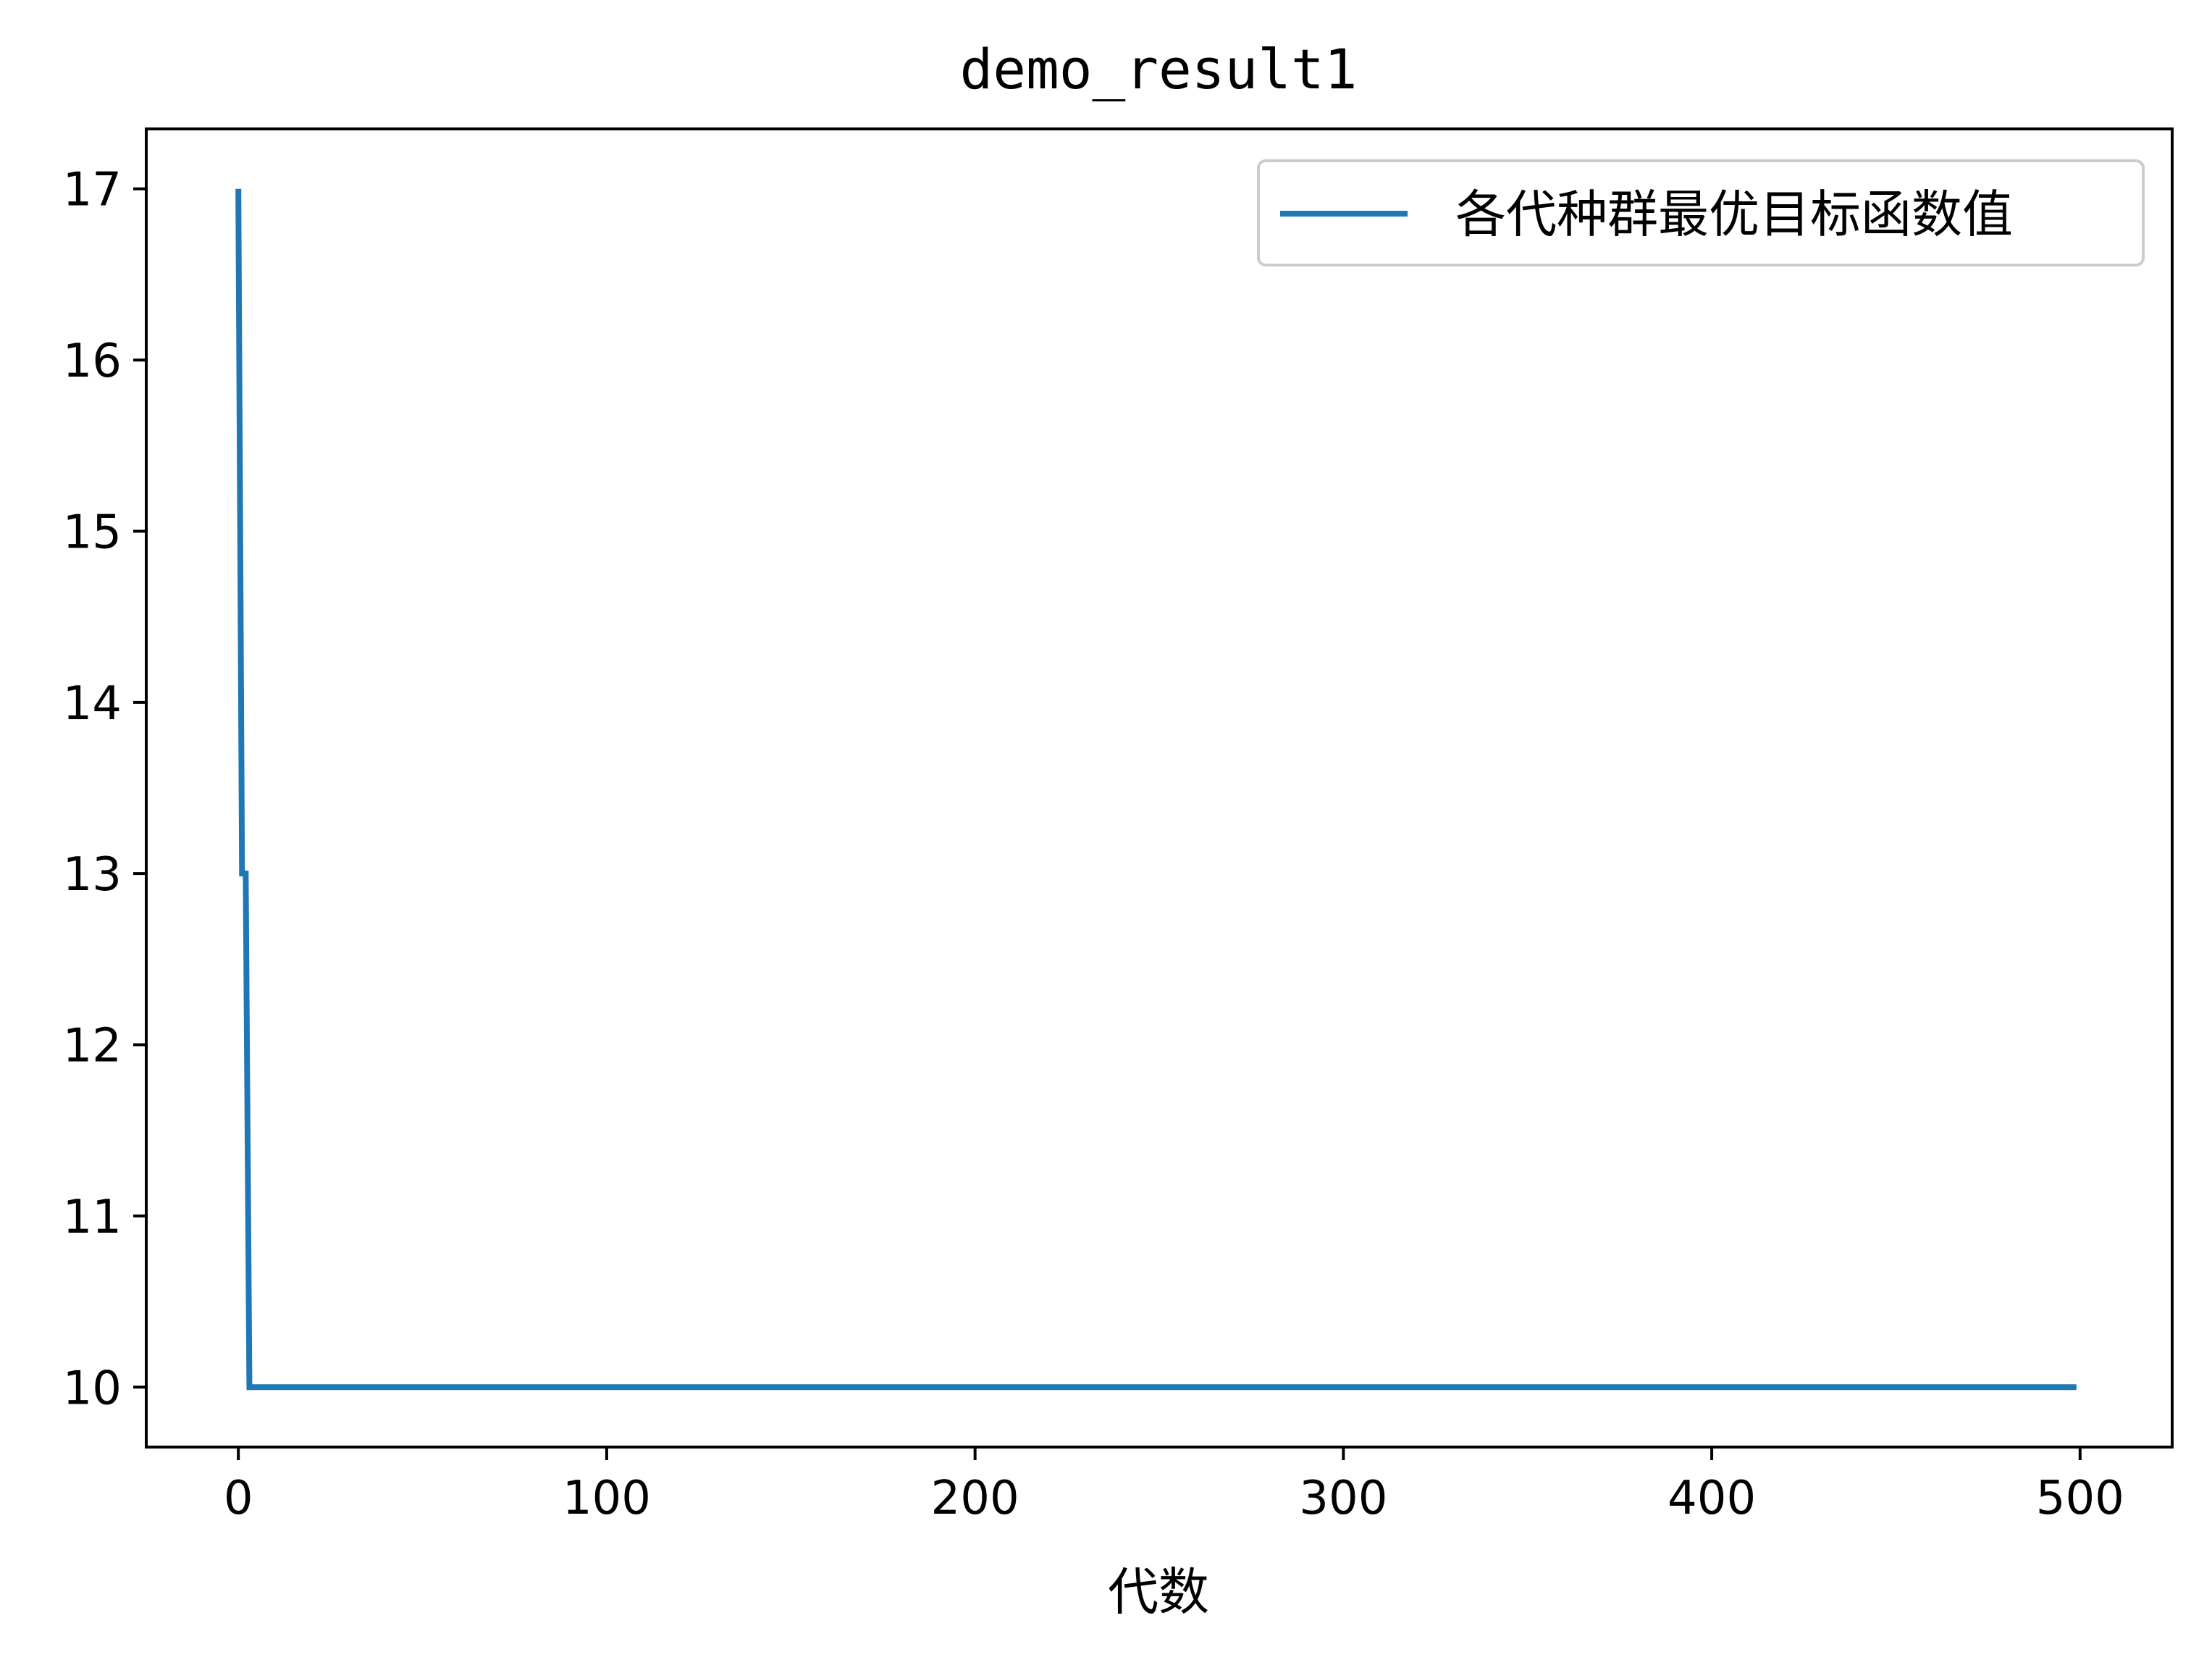  Describe the element at coordinates (92, 190) in the screenshot. I see `y-tick-label: 17` at that location.